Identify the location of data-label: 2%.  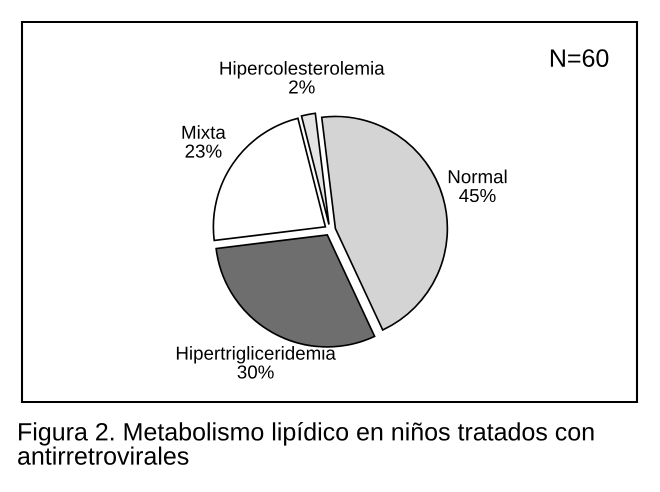
(302, 87).